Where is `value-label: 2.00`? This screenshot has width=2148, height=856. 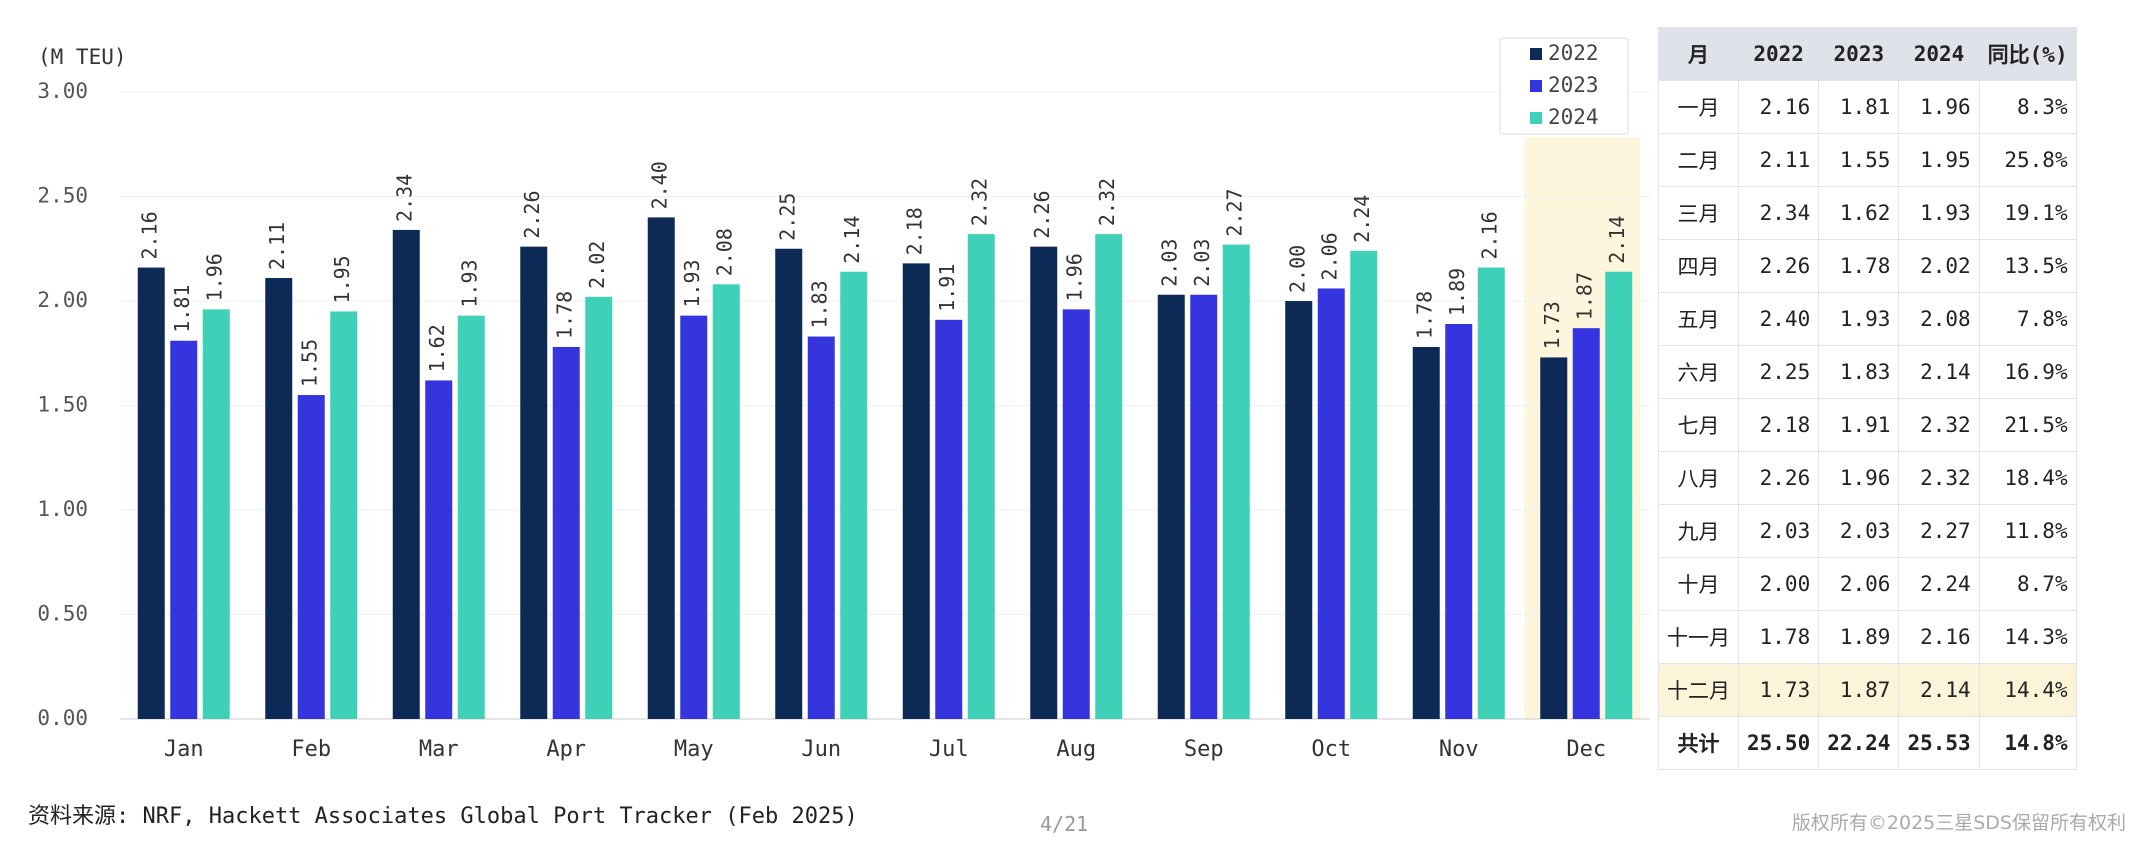 value-label: 2.00 is located at coordinates (1297, 269).